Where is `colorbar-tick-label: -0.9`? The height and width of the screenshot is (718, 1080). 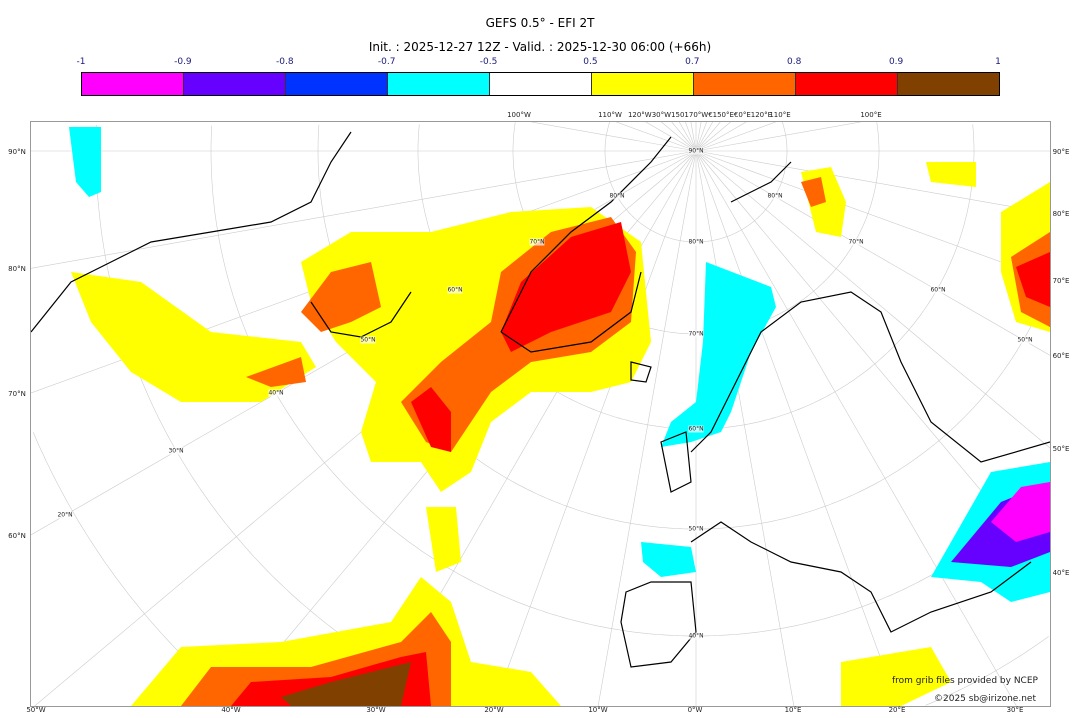
colorbar-tick-label: -0.9 is located at coordinates (183, 62).